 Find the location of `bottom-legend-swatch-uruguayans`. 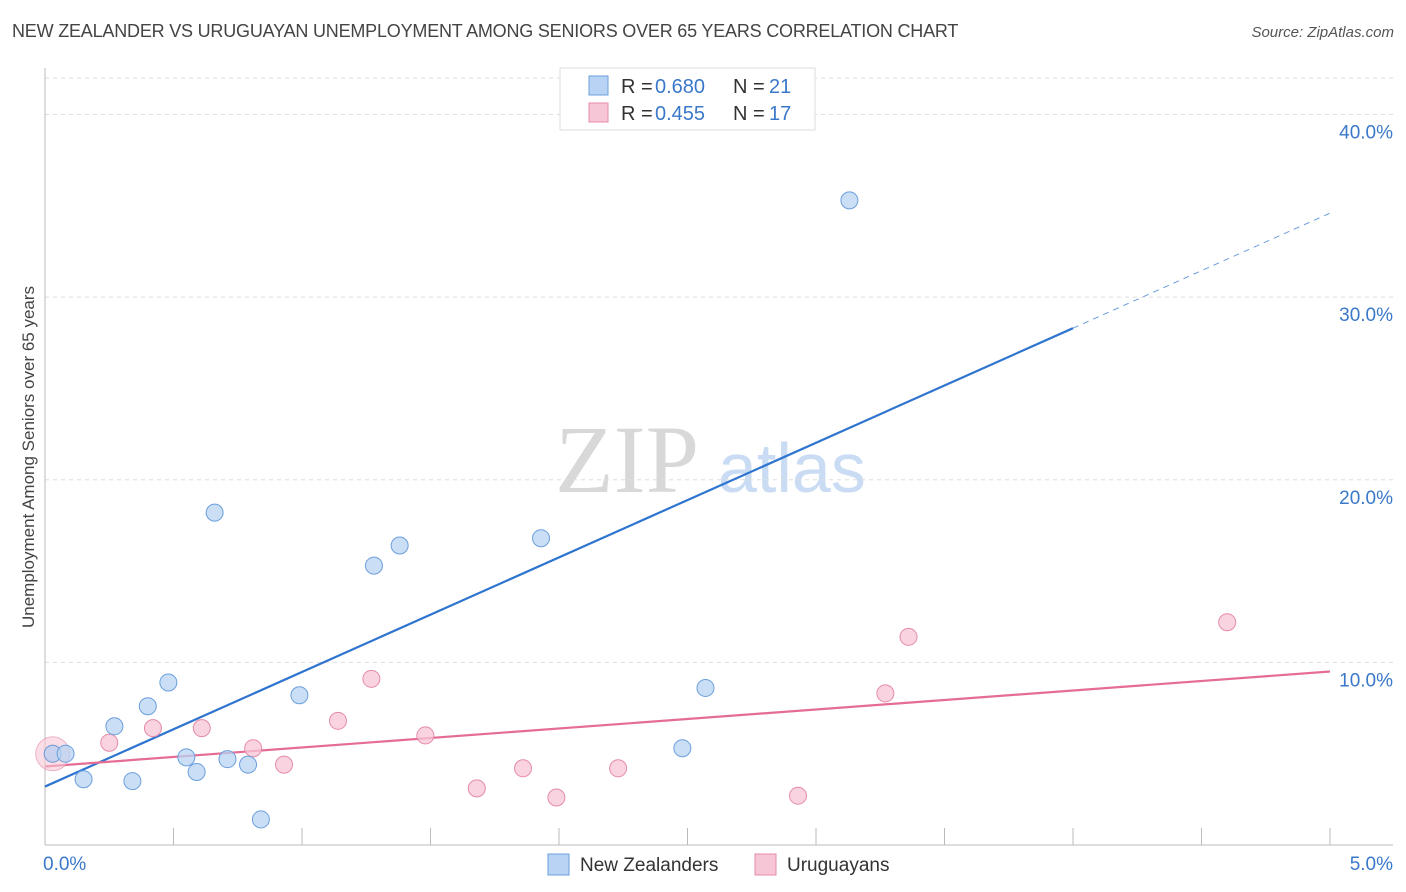

bottom-legend-swatch-uruguayans is located at coordinates (765, 864).